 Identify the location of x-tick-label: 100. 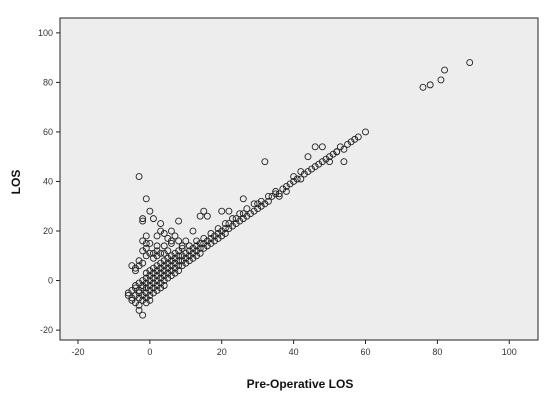
(509, 352).